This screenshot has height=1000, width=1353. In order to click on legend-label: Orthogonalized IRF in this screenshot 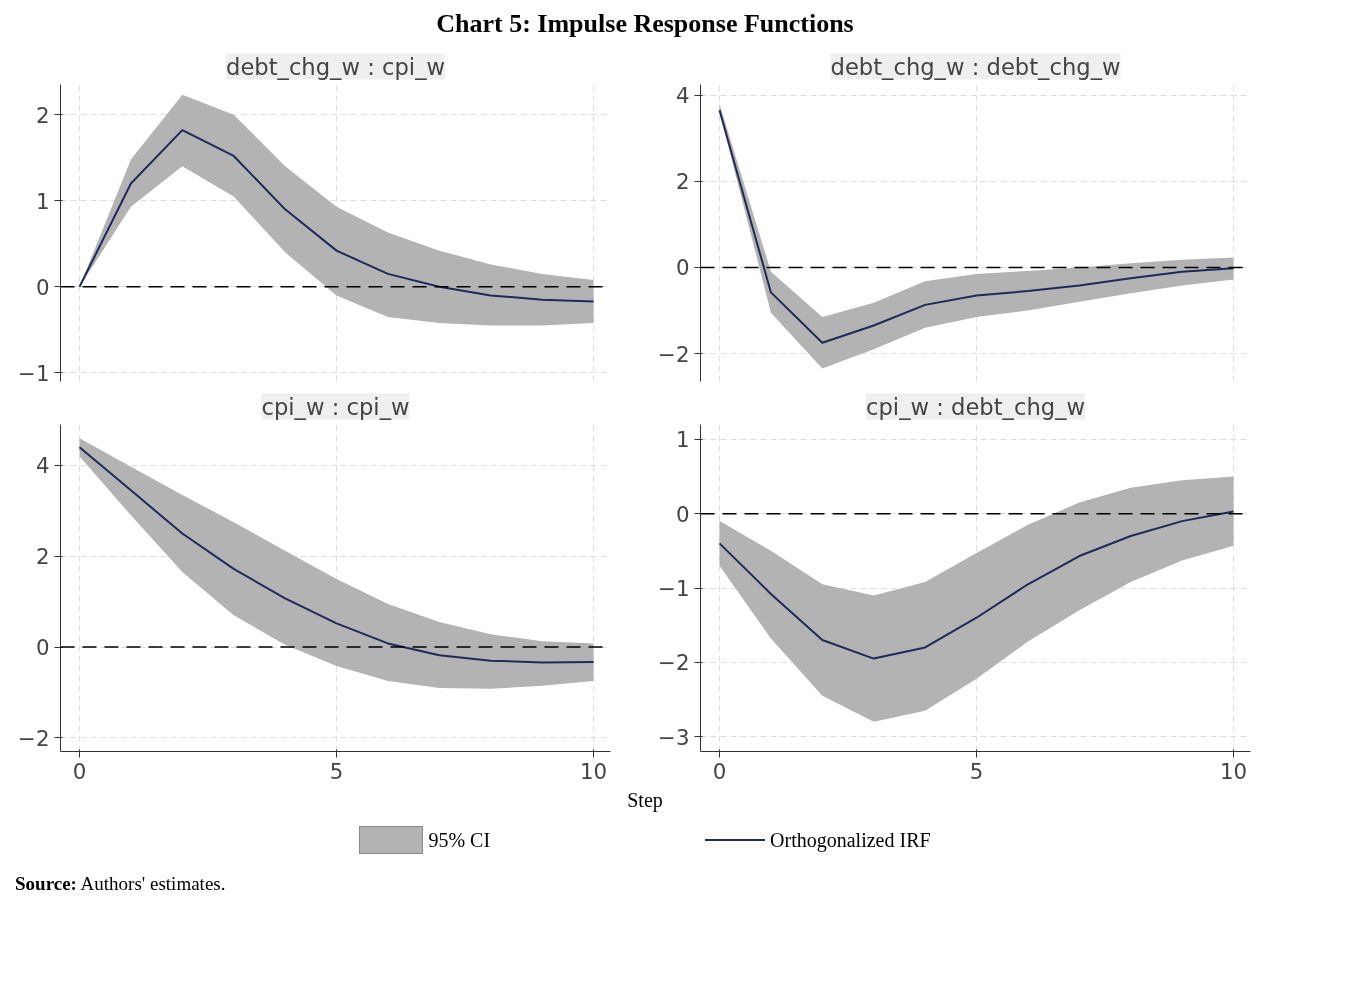, I will do `click(850, 840)`.